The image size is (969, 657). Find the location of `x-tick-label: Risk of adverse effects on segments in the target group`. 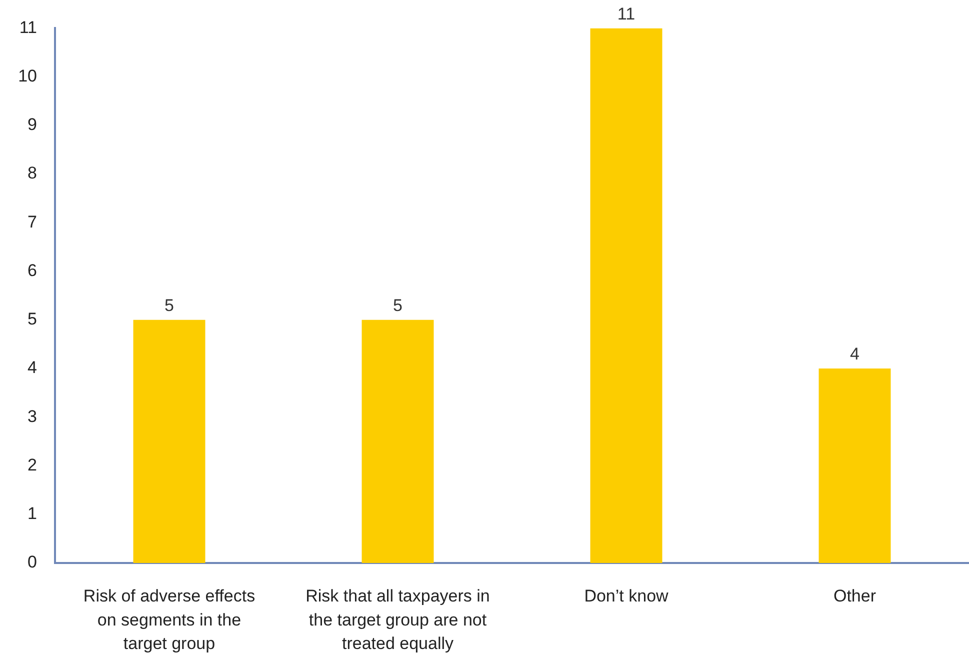

x-tick-label: Risk of adverse effects on segments in the target group is located at coordinates (169, 620).